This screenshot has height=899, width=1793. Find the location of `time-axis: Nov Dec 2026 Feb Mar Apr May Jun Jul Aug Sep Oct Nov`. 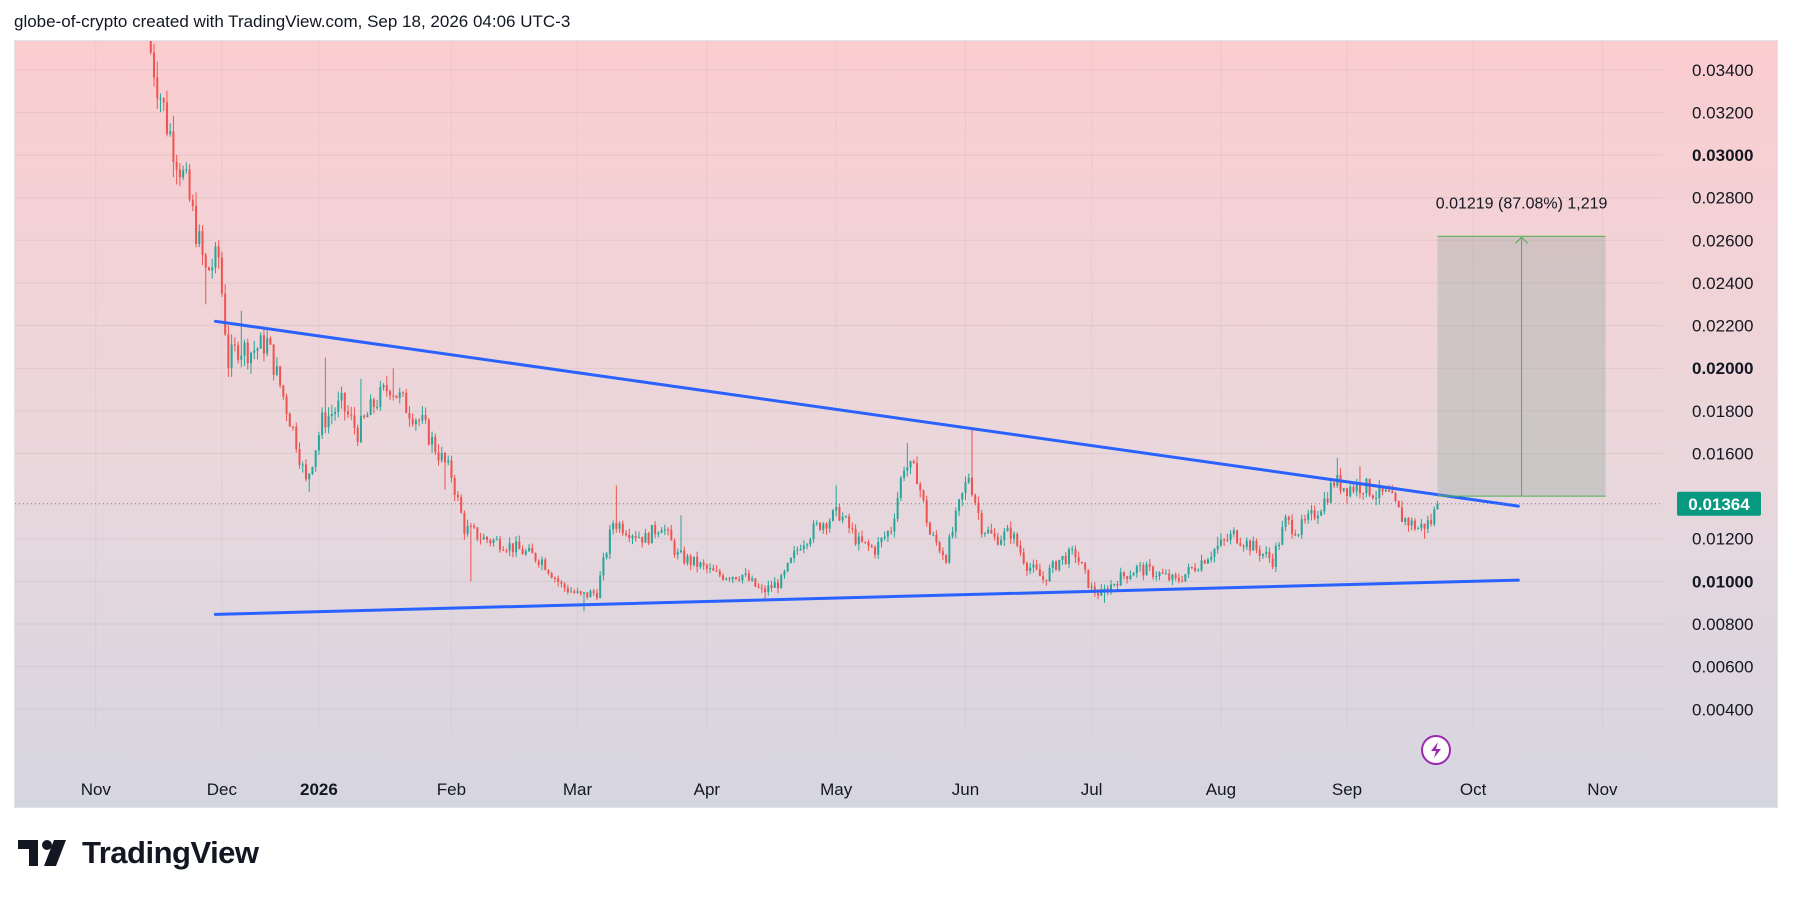

time-axis: Nov Dec 2026 Feb Mar Apr May Jun Jul Aug Sep Oct Nov is located at coordinates (849, 789).